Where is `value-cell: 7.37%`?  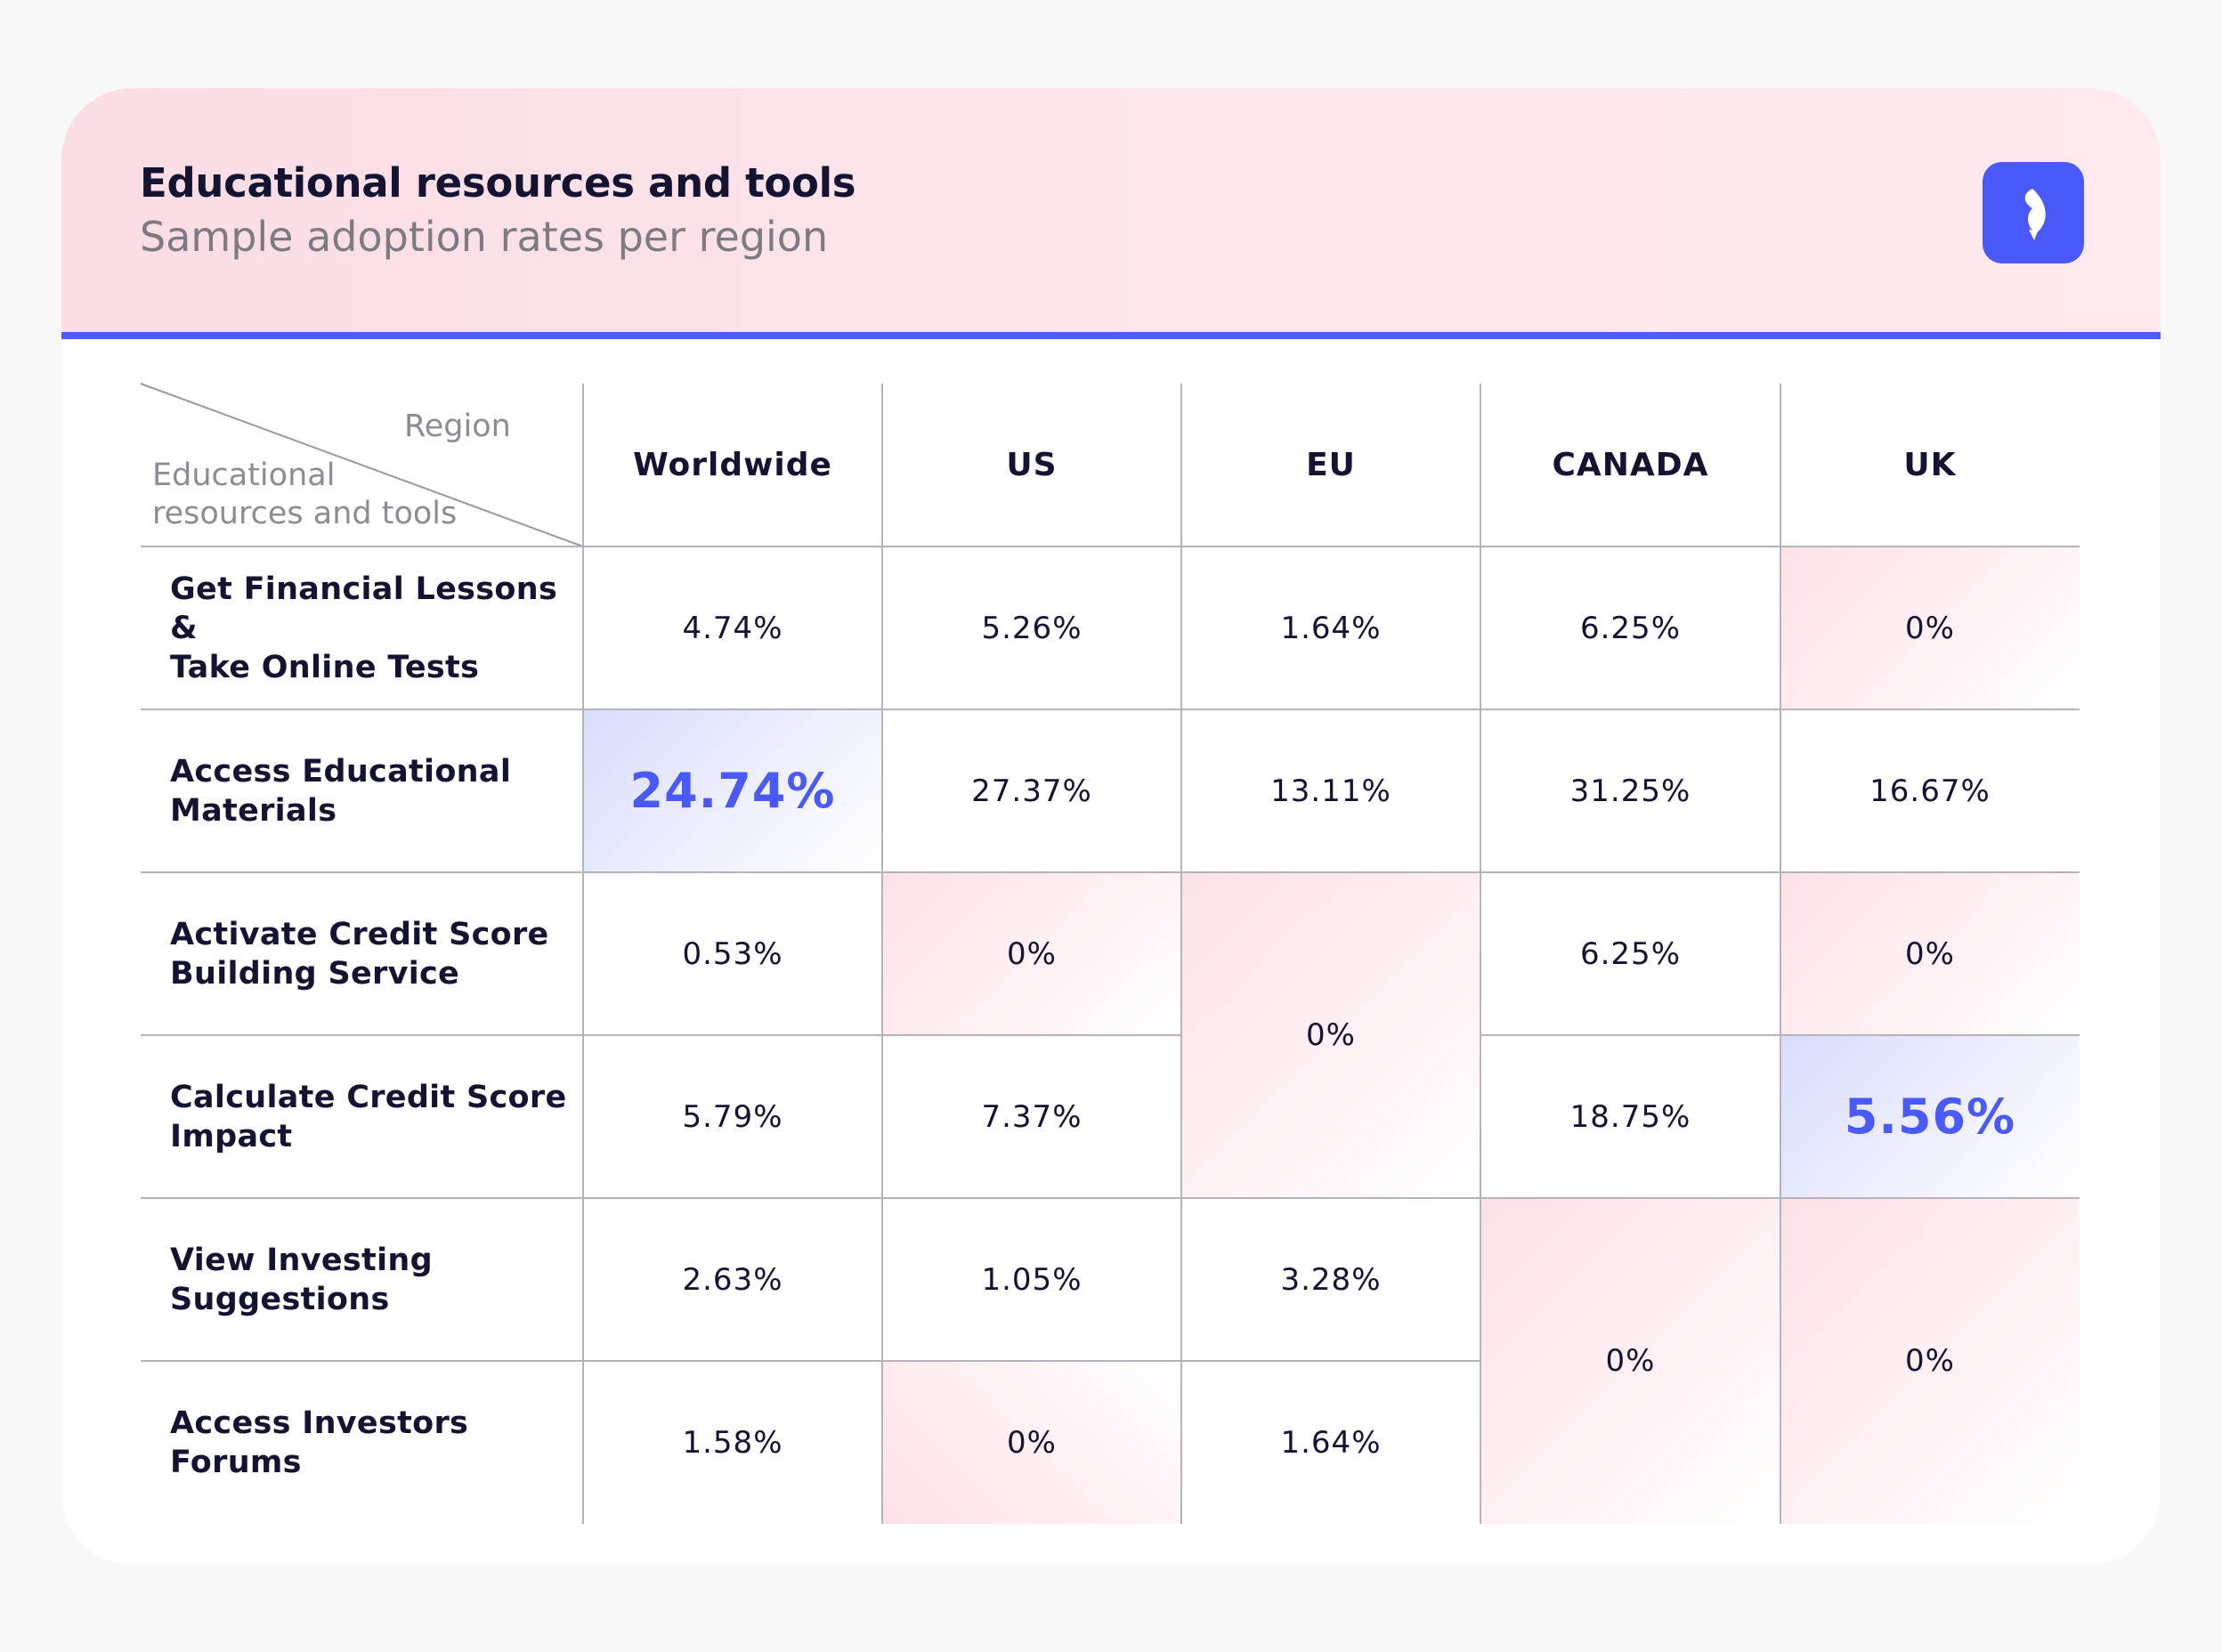 value-cell: 7.37% is located at coordinates (1032, 1116).